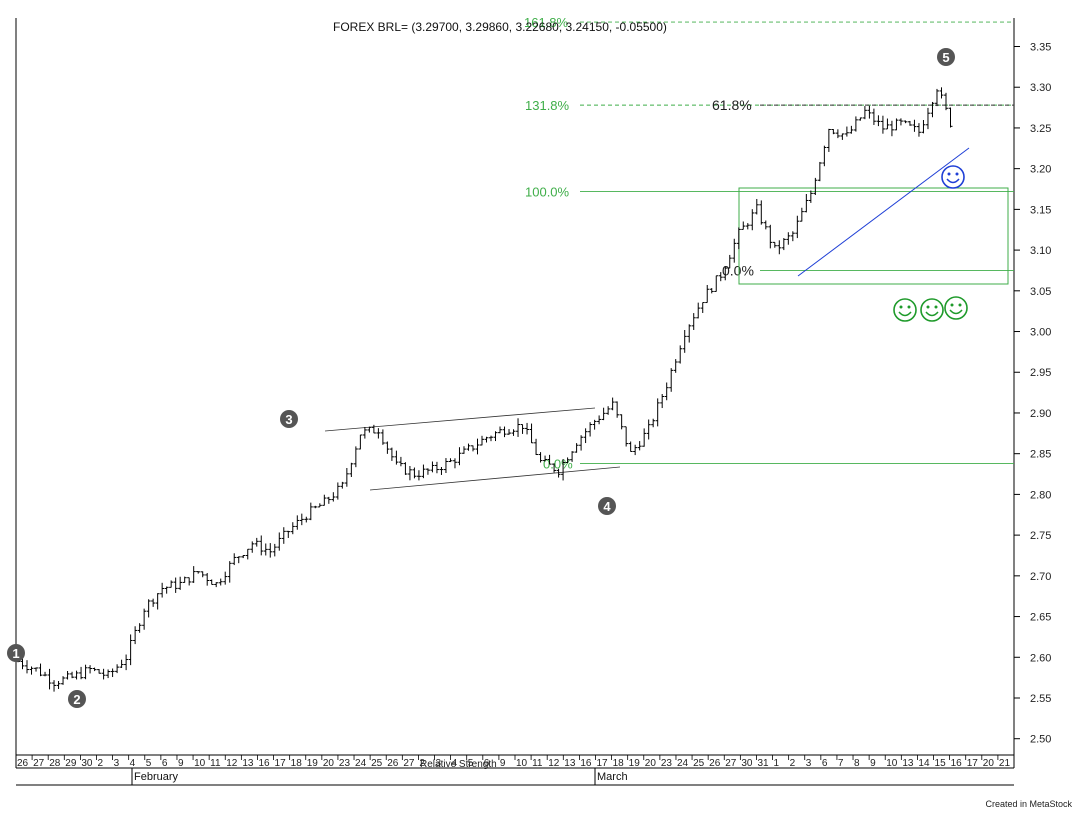 The width and height of the screenshot is (1080, 823). I want to click on level-161-label: 161.8%, so click(546, 22).